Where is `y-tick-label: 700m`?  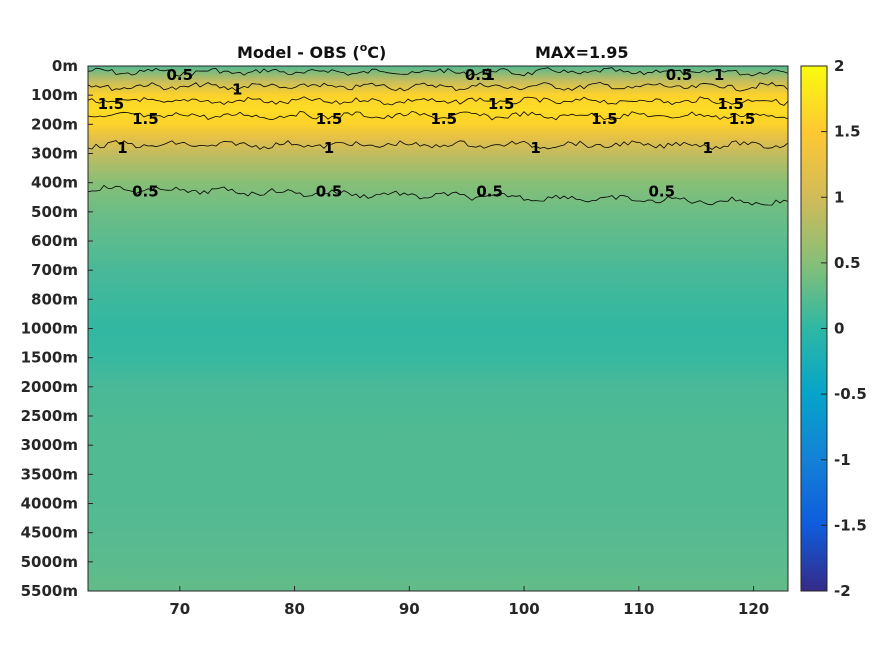 y-tick-label: 700m is located at coordinates (54, 270).